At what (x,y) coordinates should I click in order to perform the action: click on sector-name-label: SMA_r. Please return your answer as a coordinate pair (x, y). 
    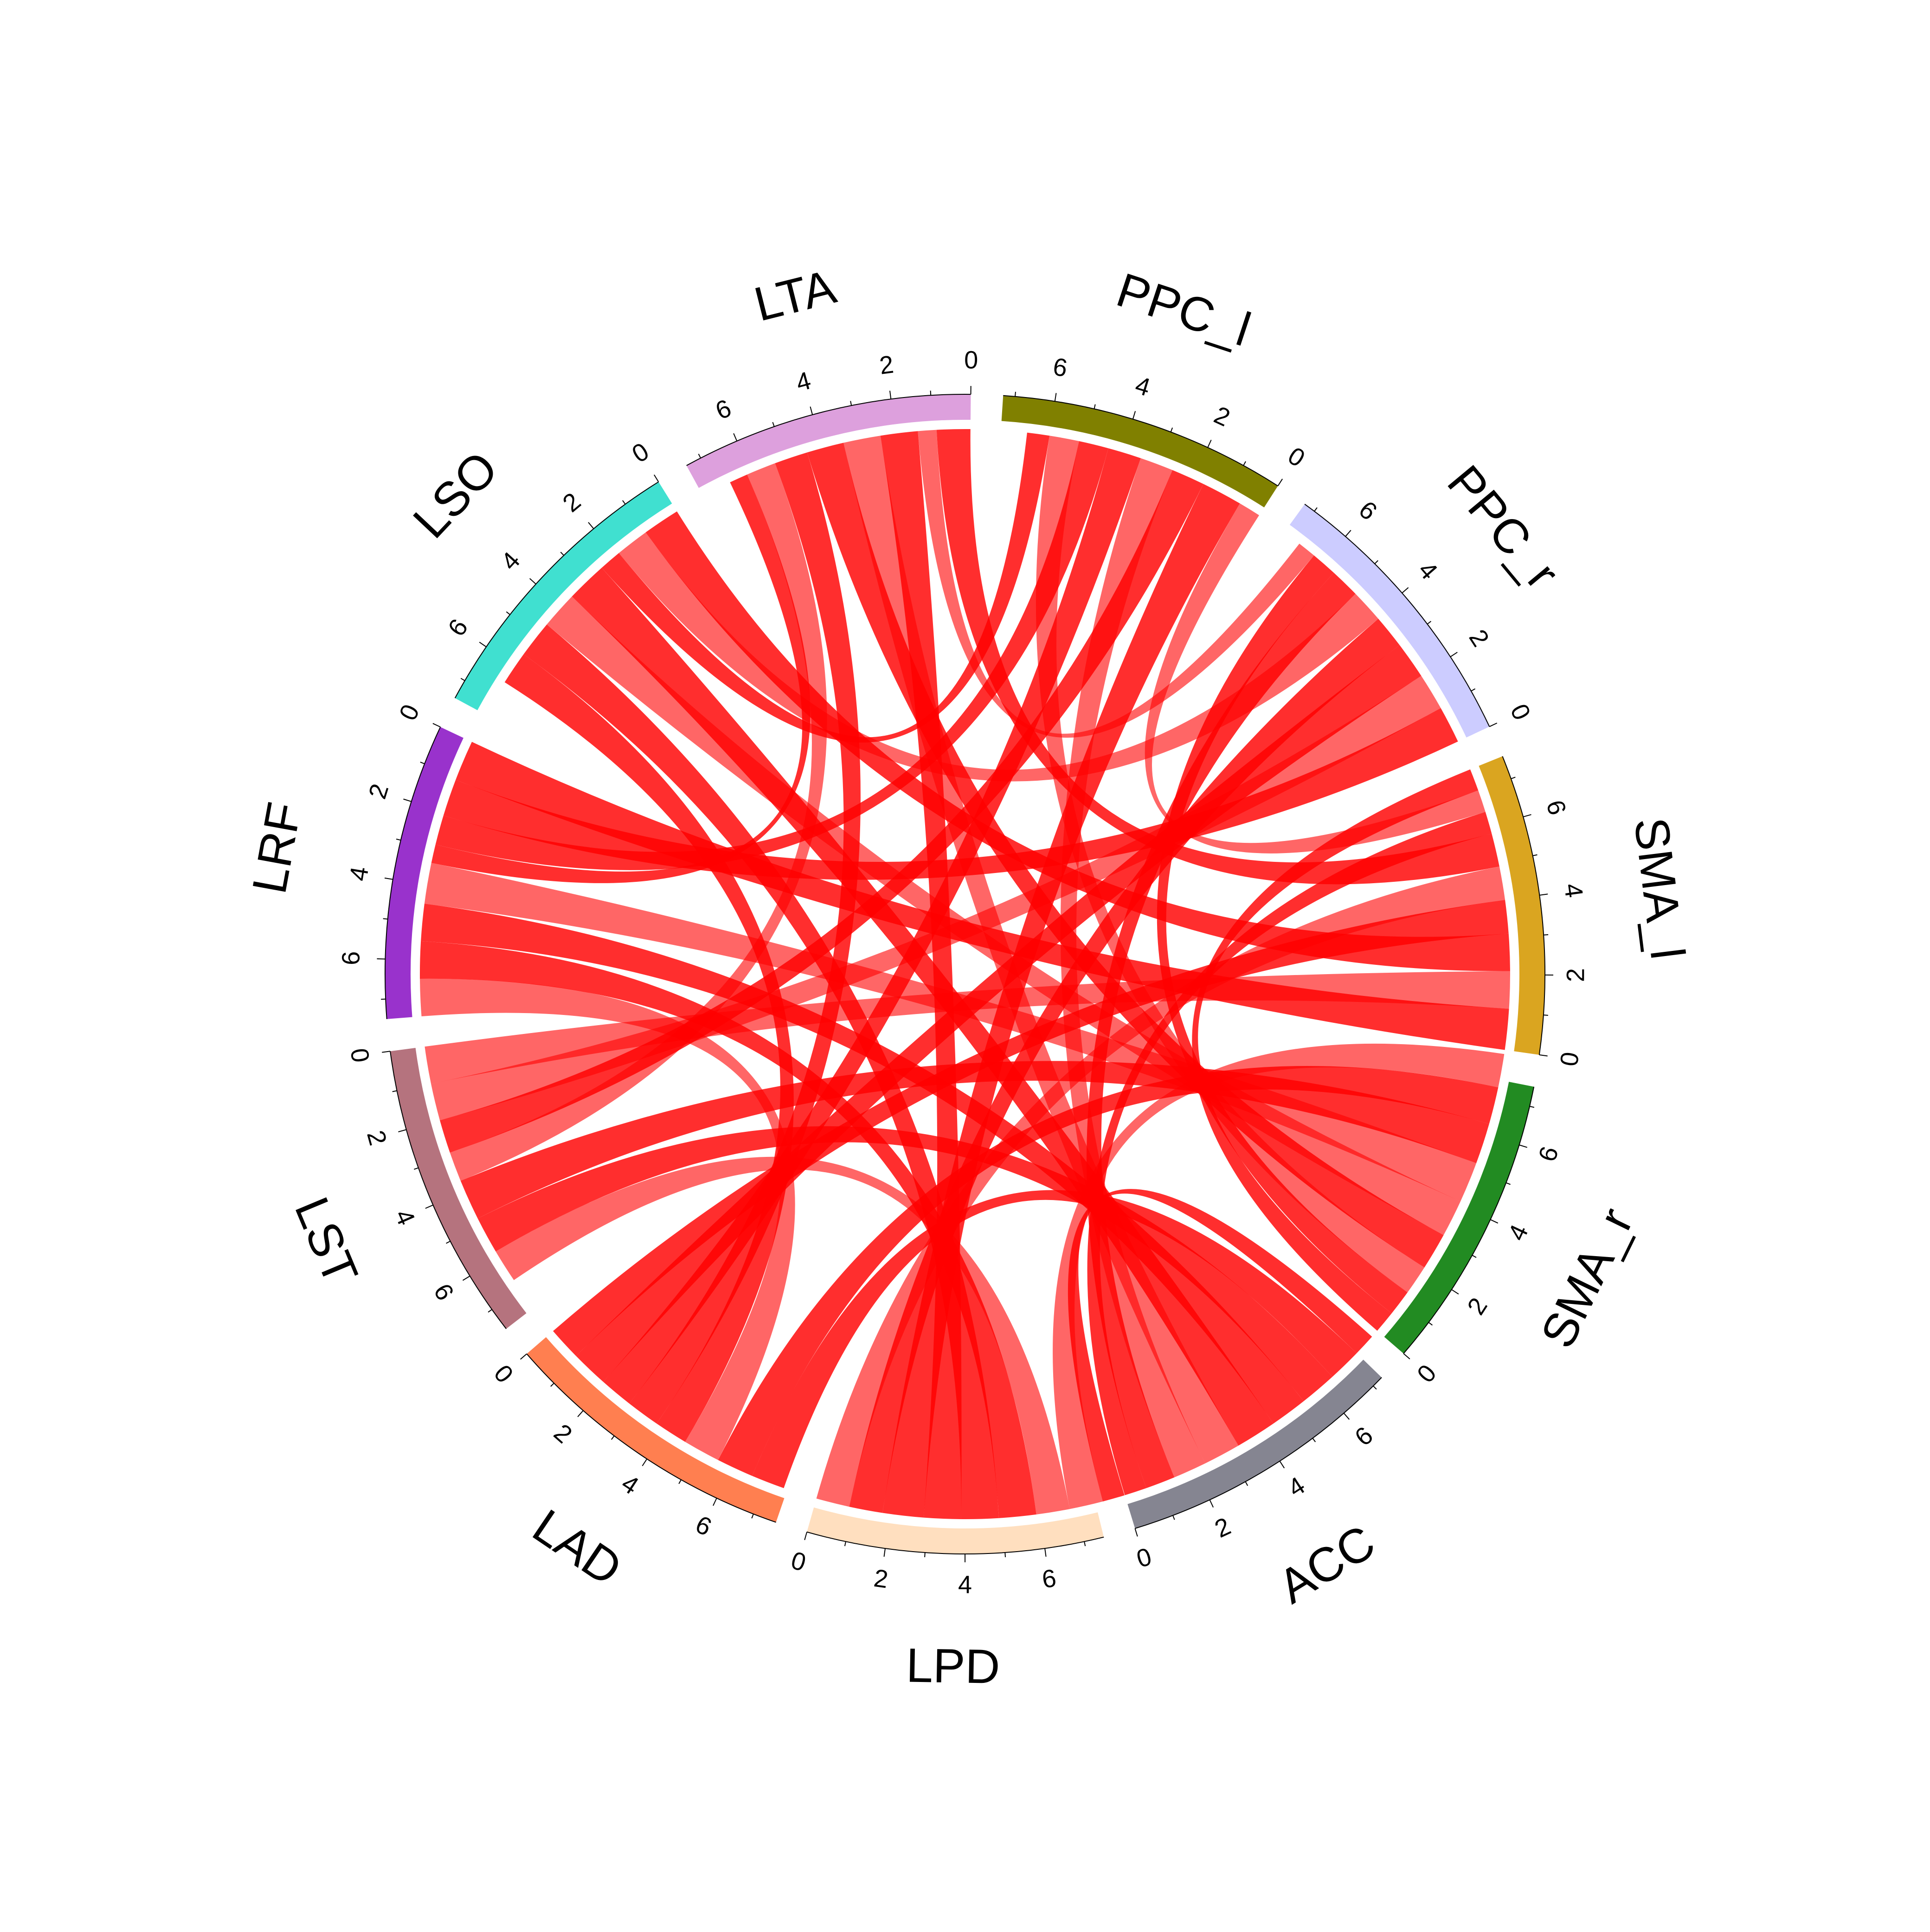
    Looking at the image, I should click on (1588, 1278).